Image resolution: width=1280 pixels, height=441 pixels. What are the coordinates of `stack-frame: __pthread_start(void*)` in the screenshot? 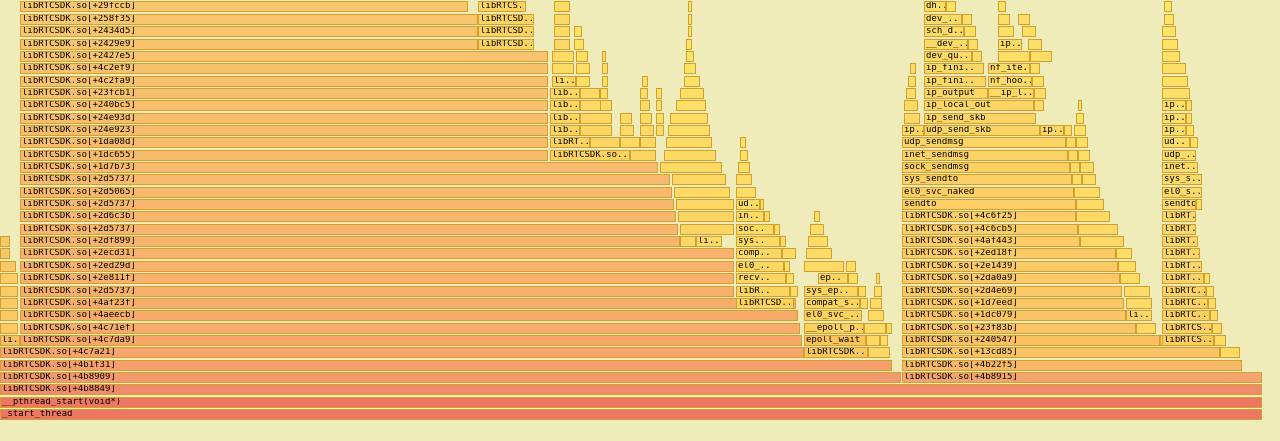 It's located at (631, 402).